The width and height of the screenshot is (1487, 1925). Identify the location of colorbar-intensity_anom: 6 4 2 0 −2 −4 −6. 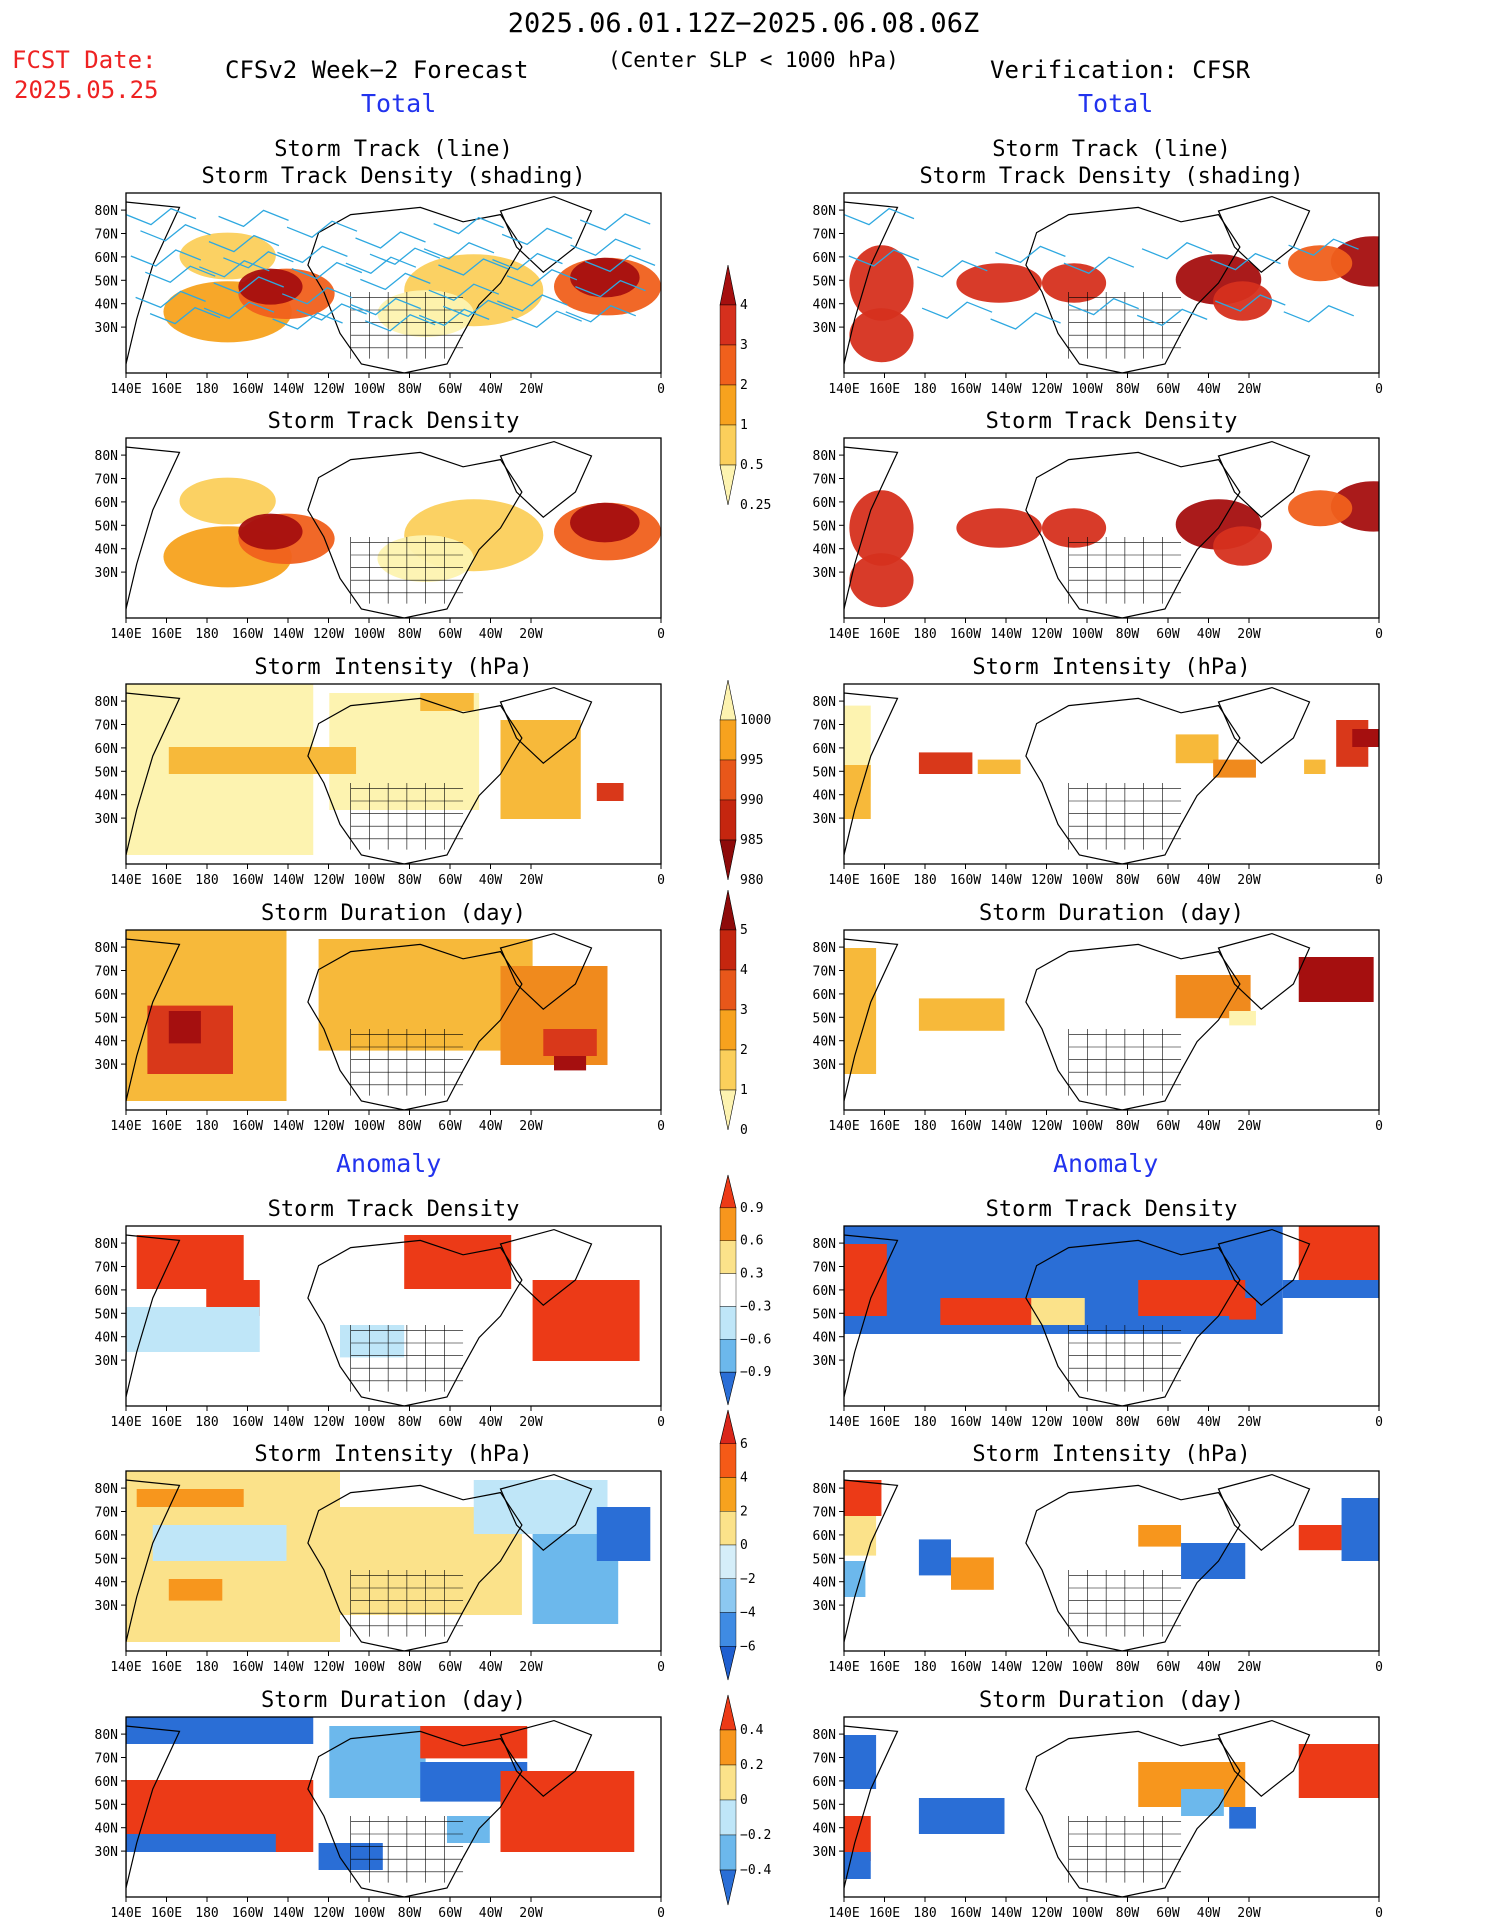
(737, 1545).